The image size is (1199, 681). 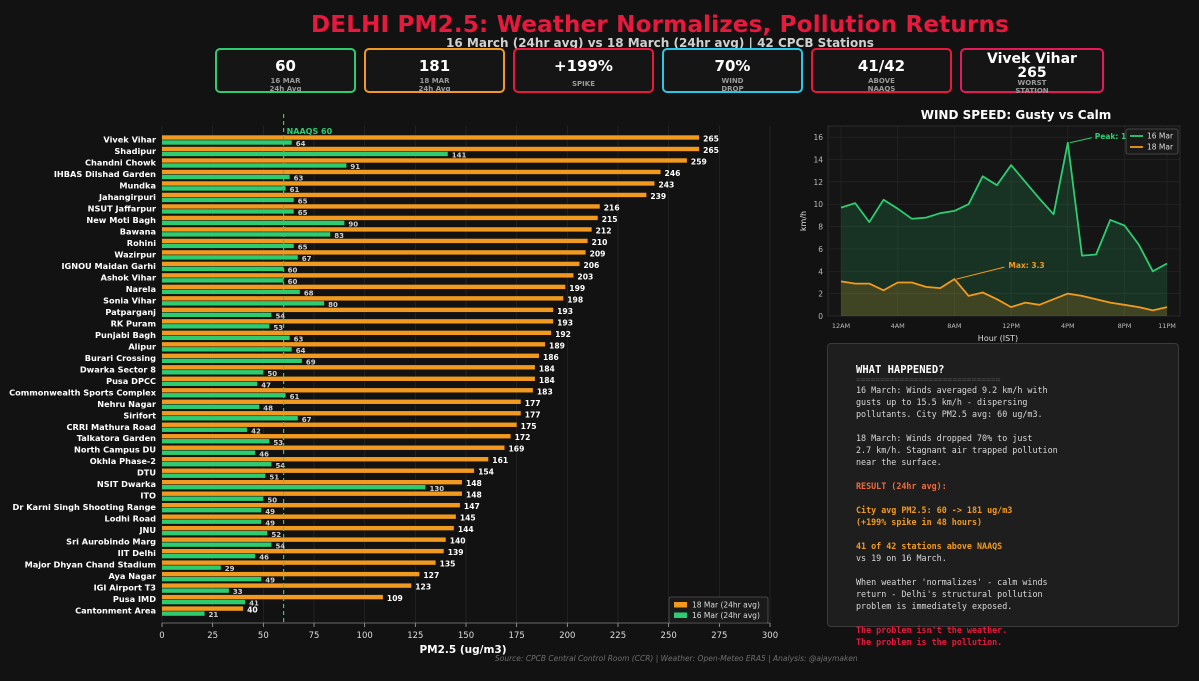 What do you see at coordinates (818, 204) in the screenshot?
I see `wind-ytick-label: 10` at bounding box center [818, 204].